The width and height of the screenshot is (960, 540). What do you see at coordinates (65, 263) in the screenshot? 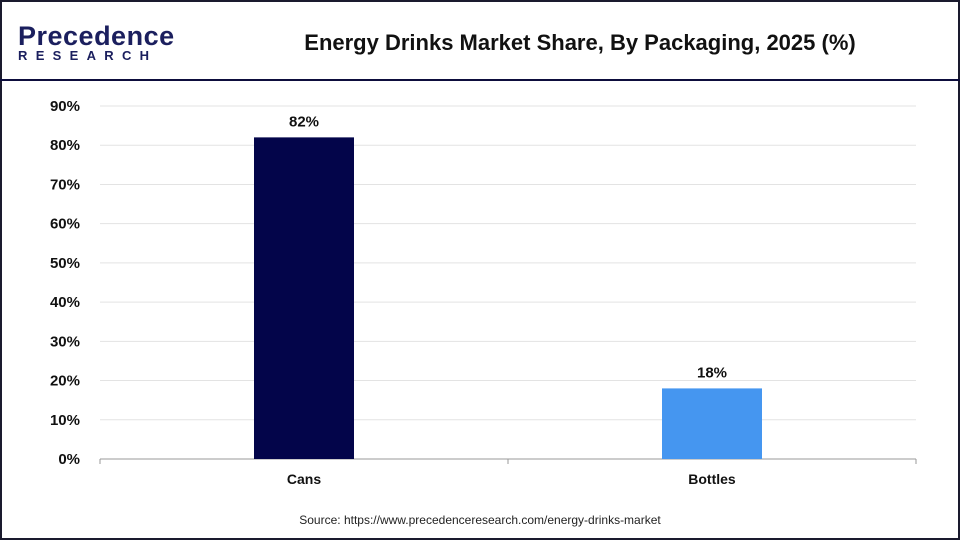
I see `y-tick-label: 50%` at bounding box center [65, 263].